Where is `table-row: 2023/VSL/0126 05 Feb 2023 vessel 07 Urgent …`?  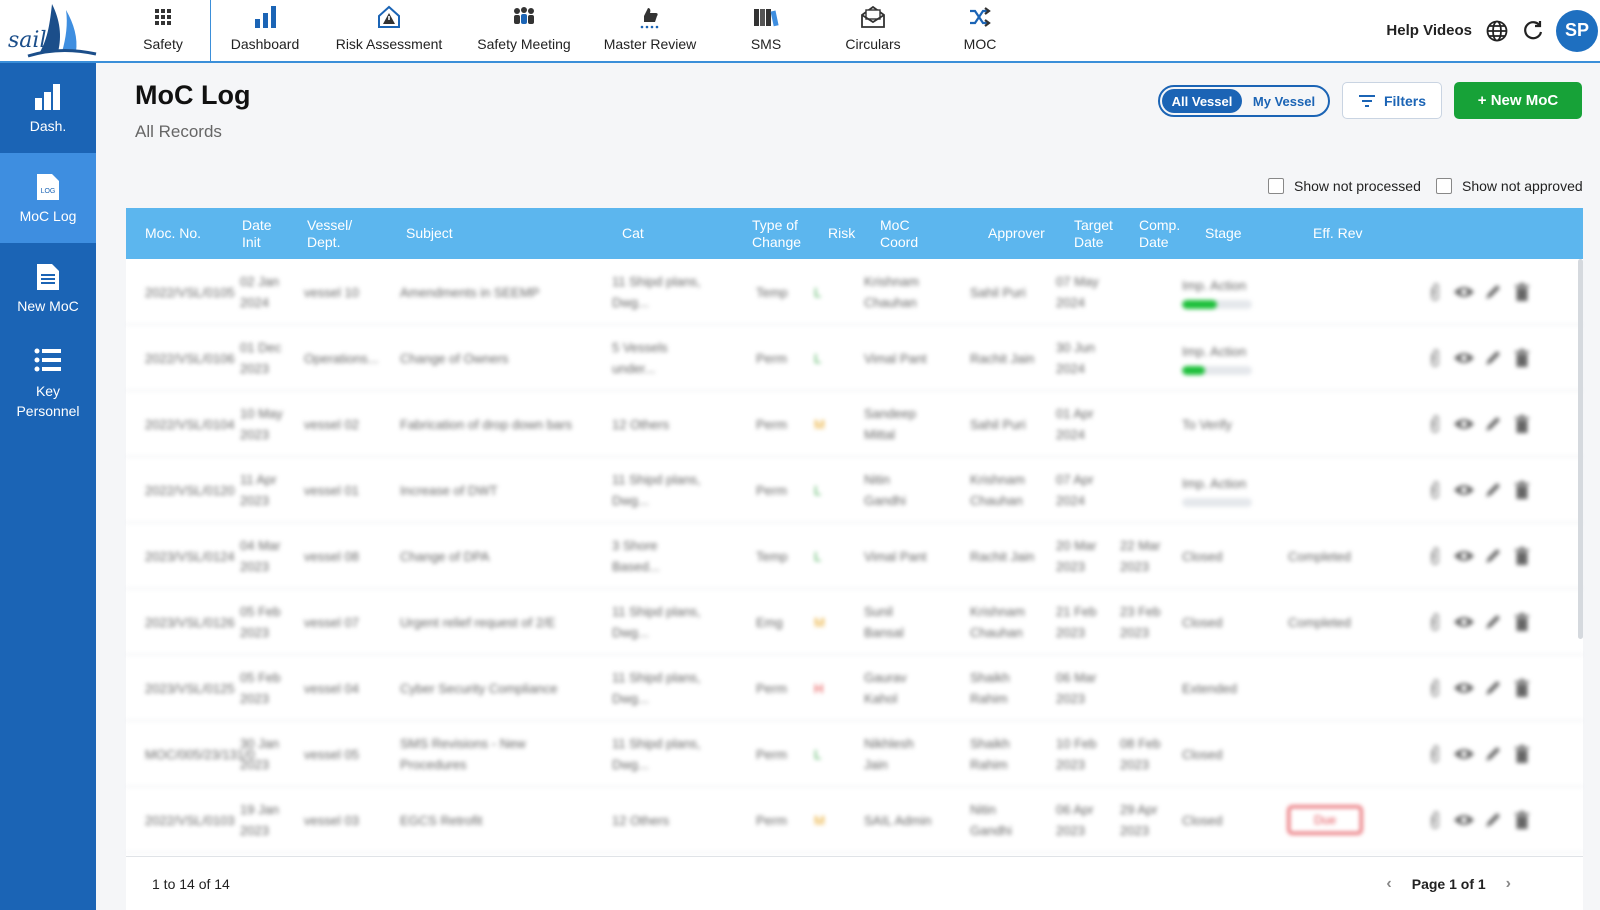 table-row: 2023/VSL/0126 05 Feb 2023 vessel 07 Urgent … is located at coordinates (854, 622).